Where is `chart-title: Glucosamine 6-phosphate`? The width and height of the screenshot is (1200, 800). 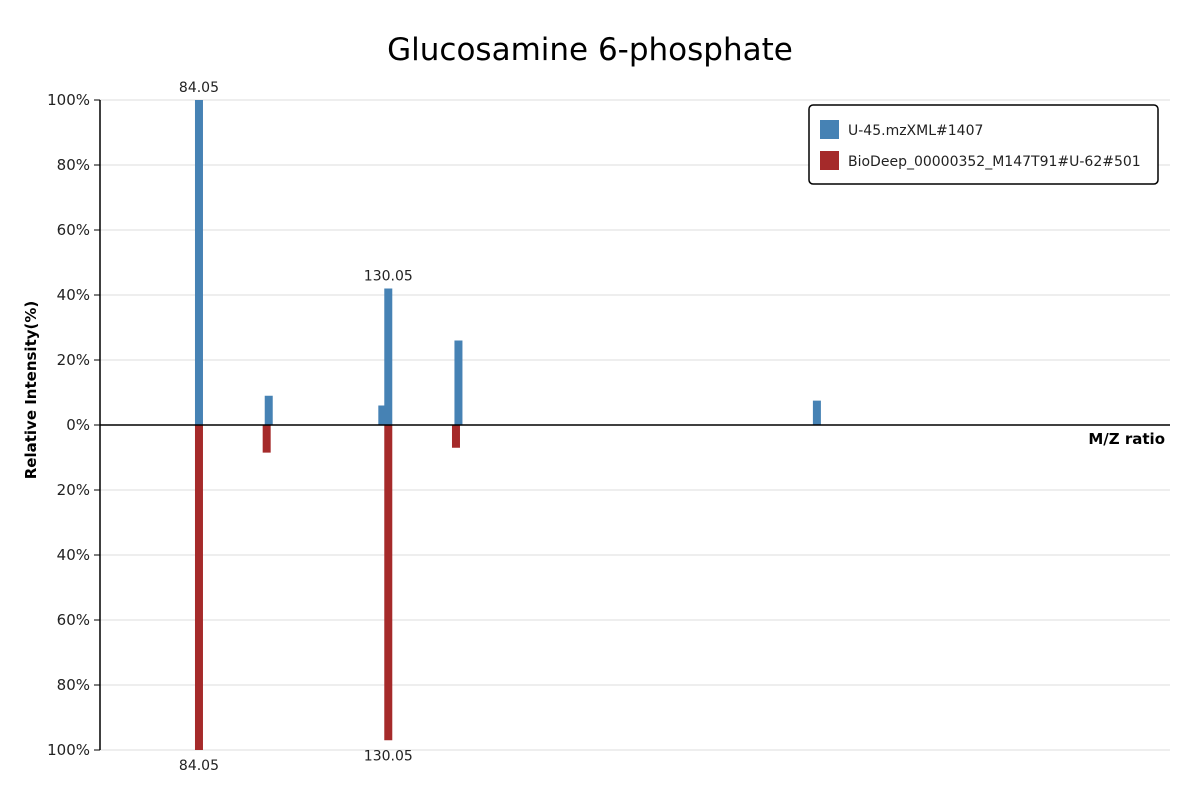 chart-title: Glucosamine 6-phosphate is located at coordinates (590, 50).